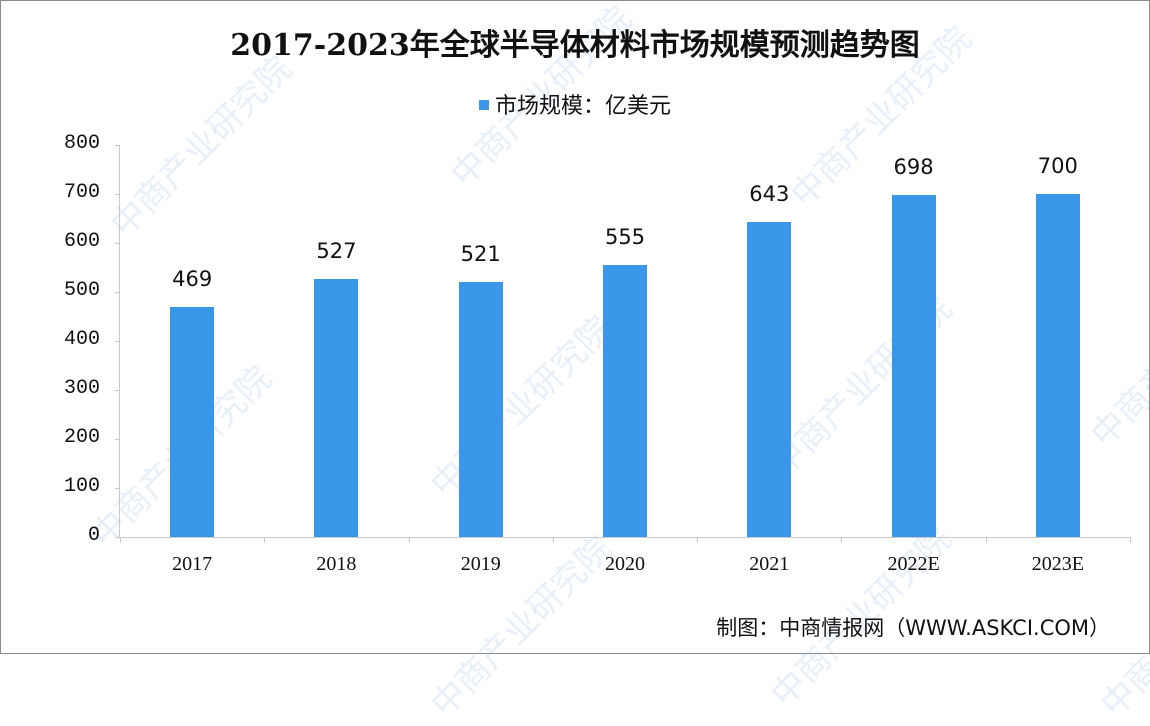  Describe the element at coordinates (81, 486) in the screenshot. I see `y-tick-label: 100` at that location.